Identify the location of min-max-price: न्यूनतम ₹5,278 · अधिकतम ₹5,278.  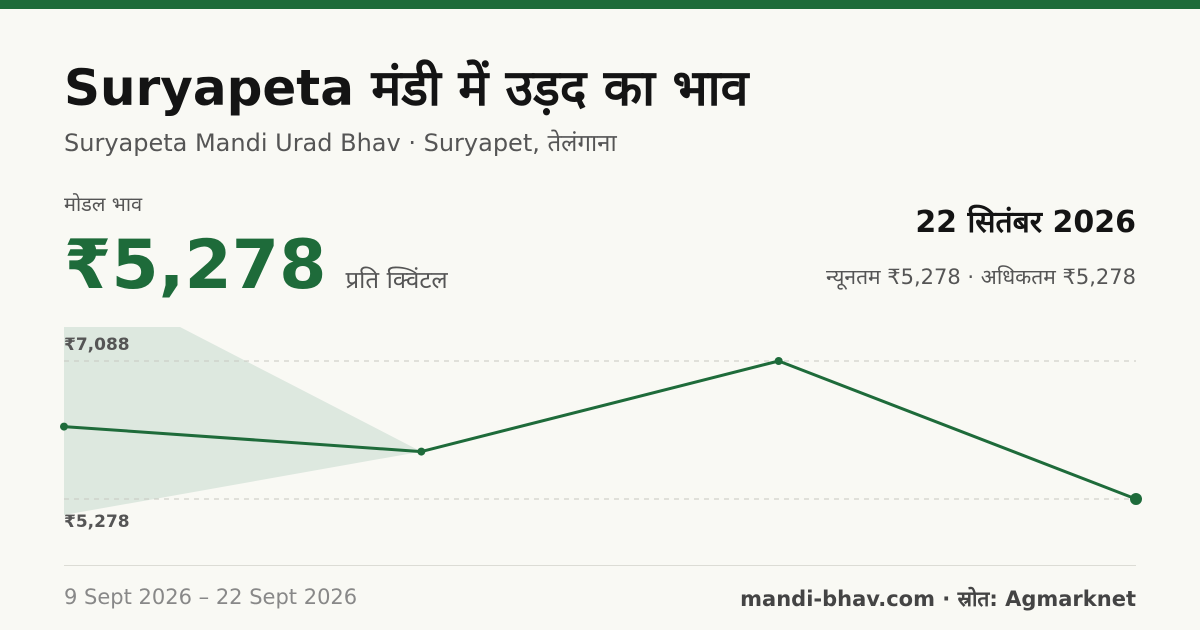
(981, 277).